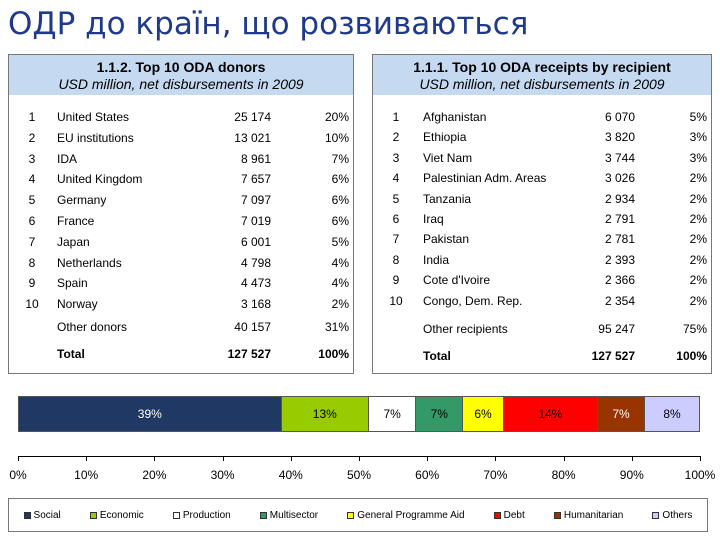  What do you see at coordinates (619, 137) in the screenshot?
I see `row-value: 3 820` at bounding box center [619, 137].